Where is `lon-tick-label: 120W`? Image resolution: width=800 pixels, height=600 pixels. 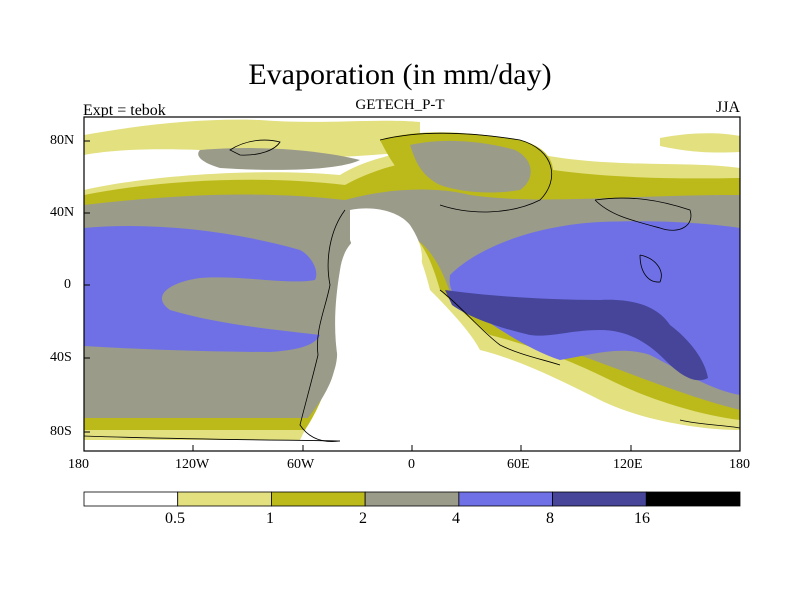 lon-tick-label: 120W is located at coordinates (192, 464).